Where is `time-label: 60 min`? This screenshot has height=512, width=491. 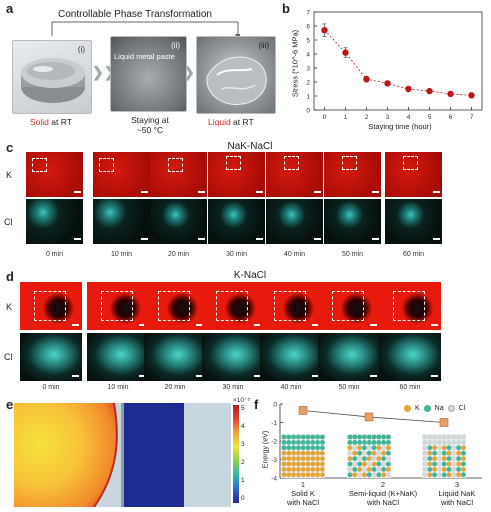 time-label: 60 min is located at coordinates (413, 254).